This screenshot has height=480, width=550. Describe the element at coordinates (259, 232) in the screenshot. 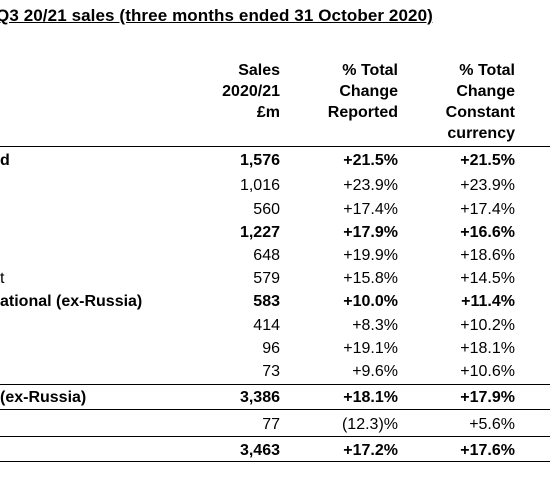

I see `row-sales: 1,227` at that location.